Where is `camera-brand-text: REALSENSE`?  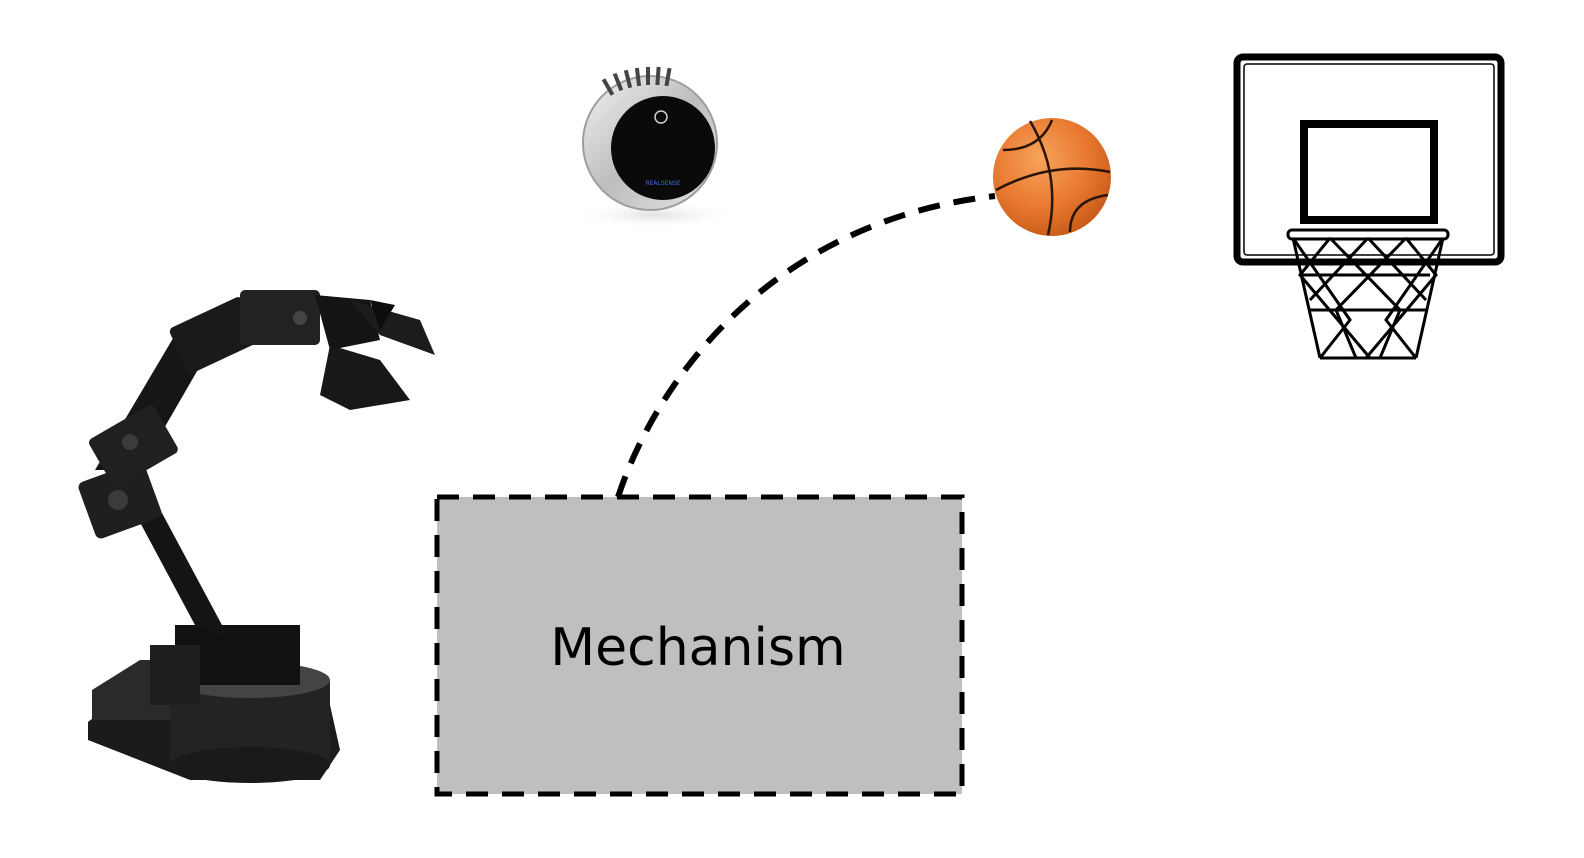 camera-brand-text: REALSENSE is located at coordinates (662, 183).